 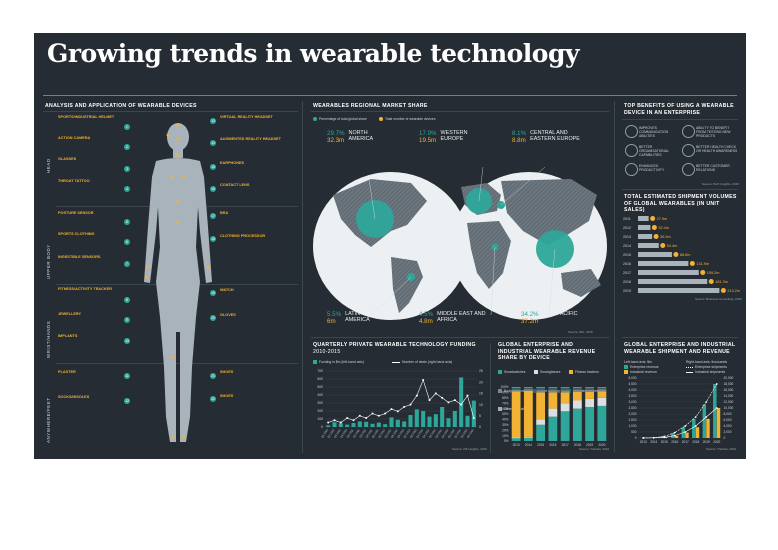 What do you see at coordinates (633, 396) in the screenshot?
I see `shiprev-y-tick: 3,500` at bounding box center [633, 396].